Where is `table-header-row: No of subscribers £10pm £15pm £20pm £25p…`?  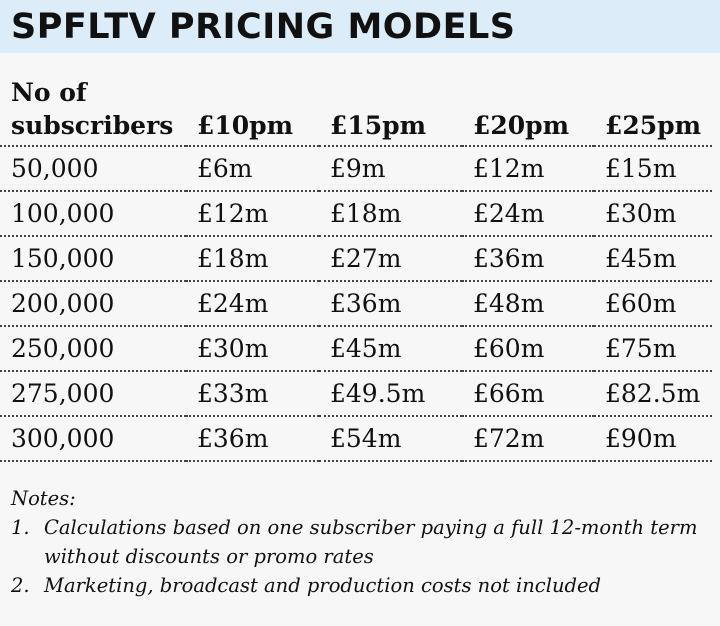 table-header-row: No of subscribers £10pm £15pm £20pm £25p… is located at coordinates (356, 111).